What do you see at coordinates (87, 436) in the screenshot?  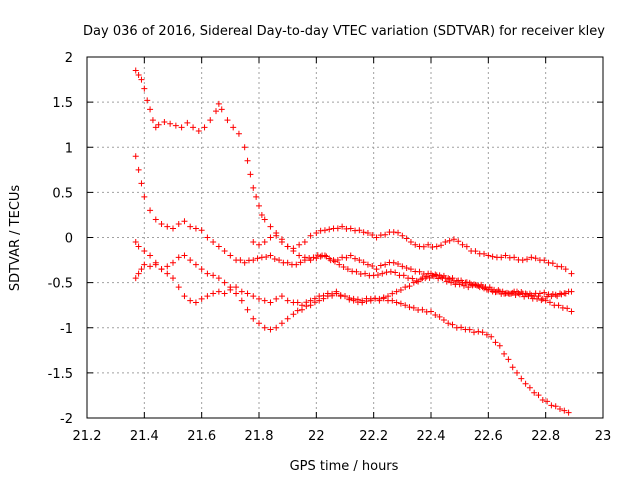 I see `x-tick-label: 21.2` at bounding box center [87, 436].